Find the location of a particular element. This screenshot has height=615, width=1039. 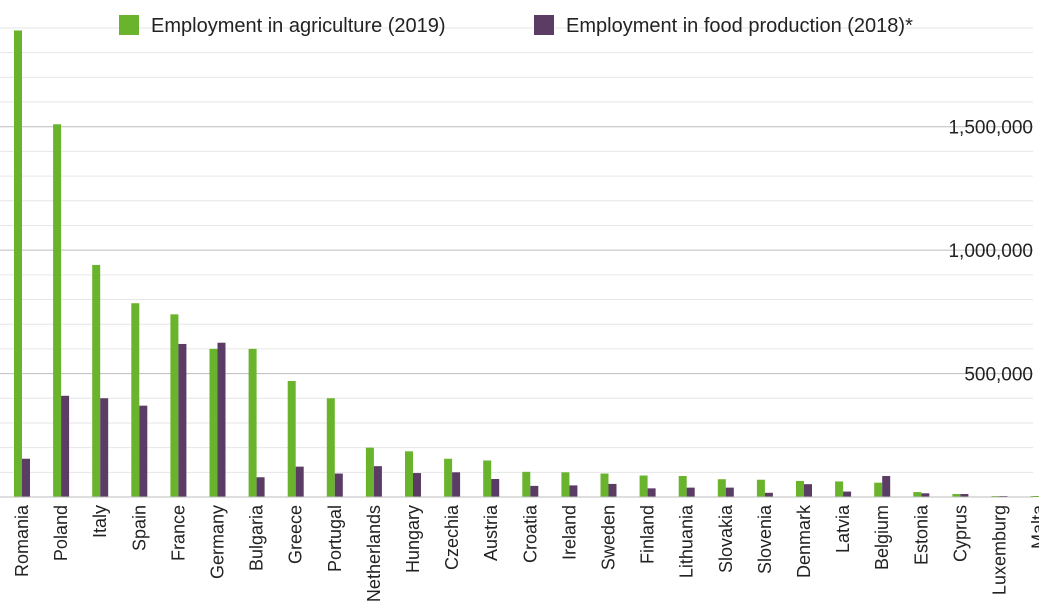

x-tick-label-latvia: Latvia is located at coordinates (843, 528).